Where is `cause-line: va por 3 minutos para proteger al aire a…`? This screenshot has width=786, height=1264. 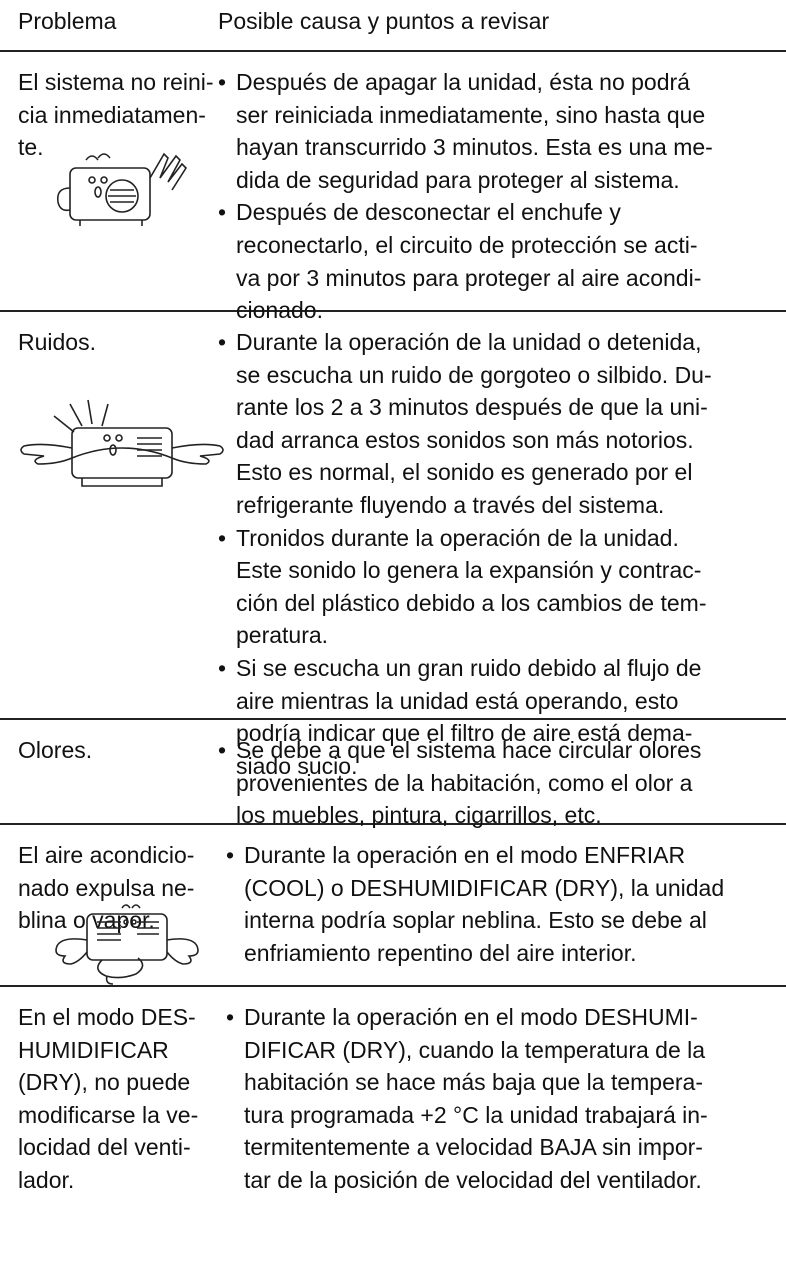
cause-line: va por 3 minutos para proteger al aire a… is located at coordinates (469, 277).